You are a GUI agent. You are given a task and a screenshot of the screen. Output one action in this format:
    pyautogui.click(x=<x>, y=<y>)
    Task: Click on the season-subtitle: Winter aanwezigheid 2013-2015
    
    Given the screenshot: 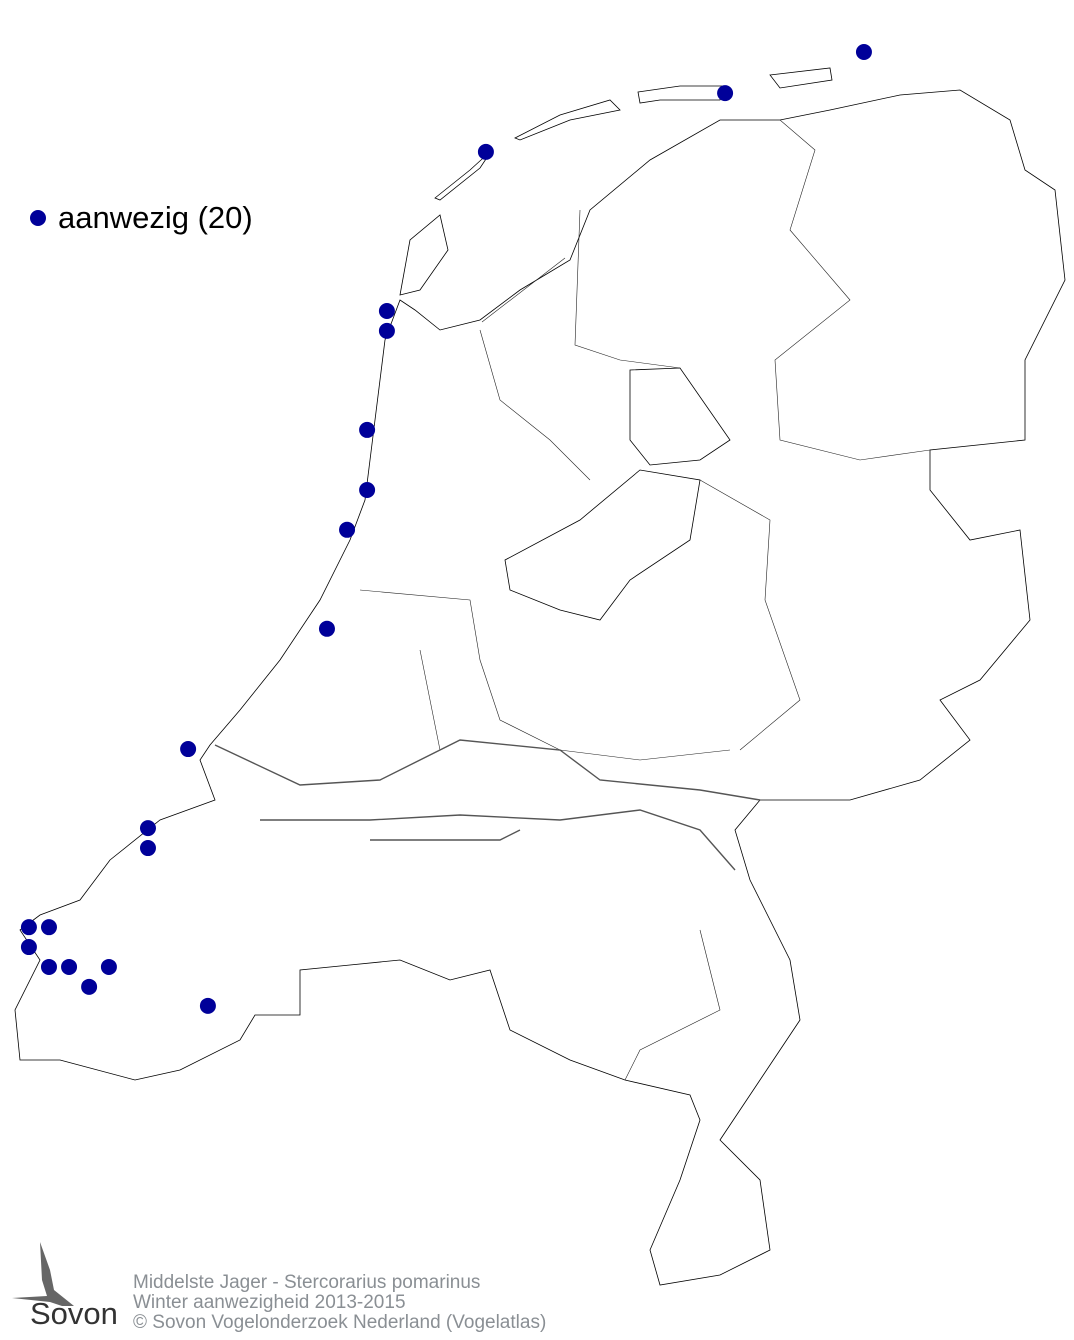 What is the action you would take?
    pyautogui.click(x=269, y=1302)
    